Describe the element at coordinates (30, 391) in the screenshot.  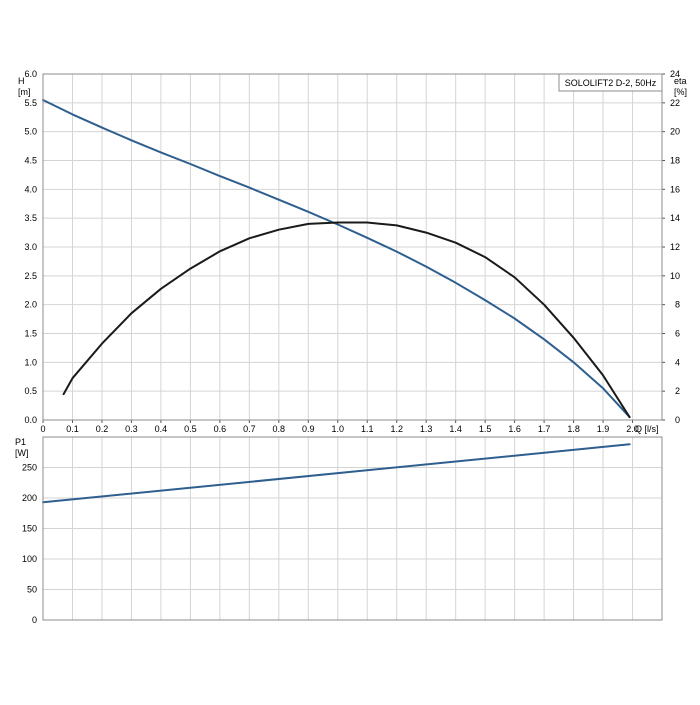
I see `y-left-tick-label: 0.5` at that location.